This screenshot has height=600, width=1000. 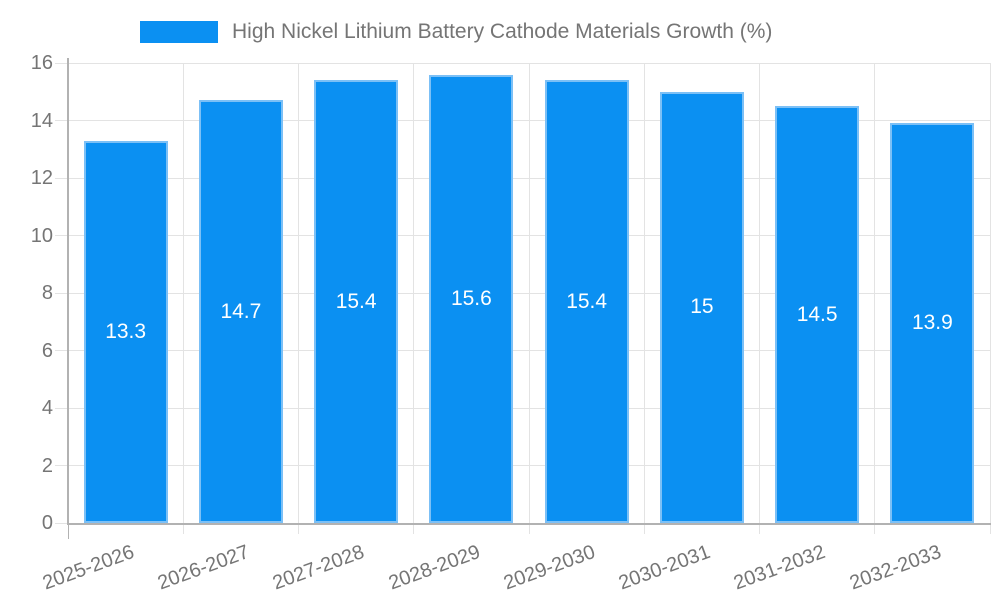 What do you see at coordinates (47, 293) in the screenshot?
I see `y-tick-label: 8` at bounding box center [47, 293].